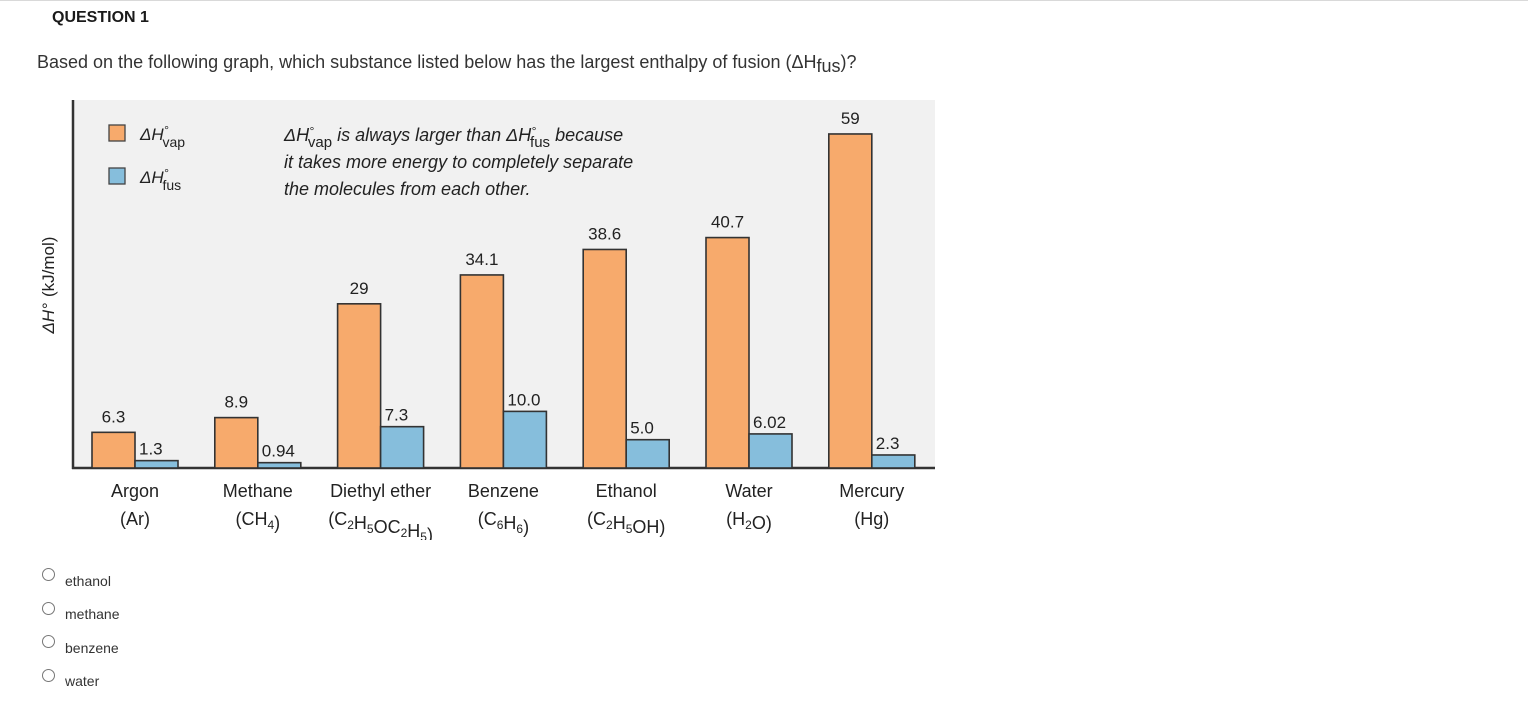 This screenshot has width=1528, height=704. What do you see at coordinates (151, 134) in the screenshot?
I see `legend-vap-symbol: ΔH` at bounding box center [151, 134].